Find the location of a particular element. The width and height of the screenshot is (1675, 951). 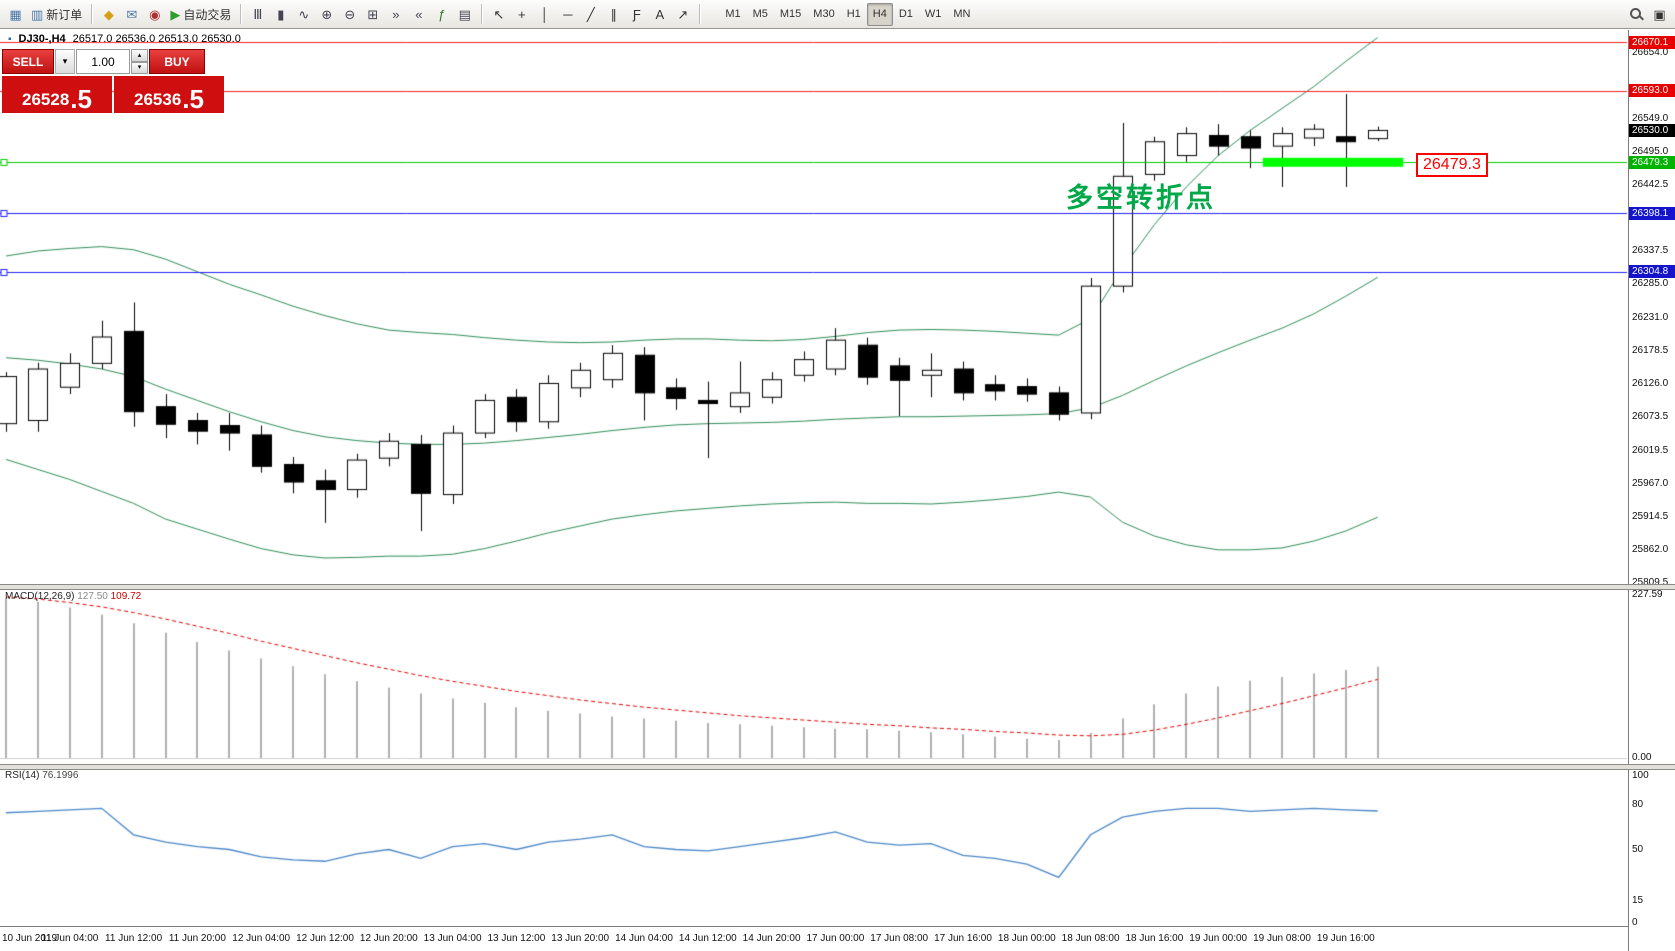

zoom-in-button: ⊕ is located at coordinates (326, 14).